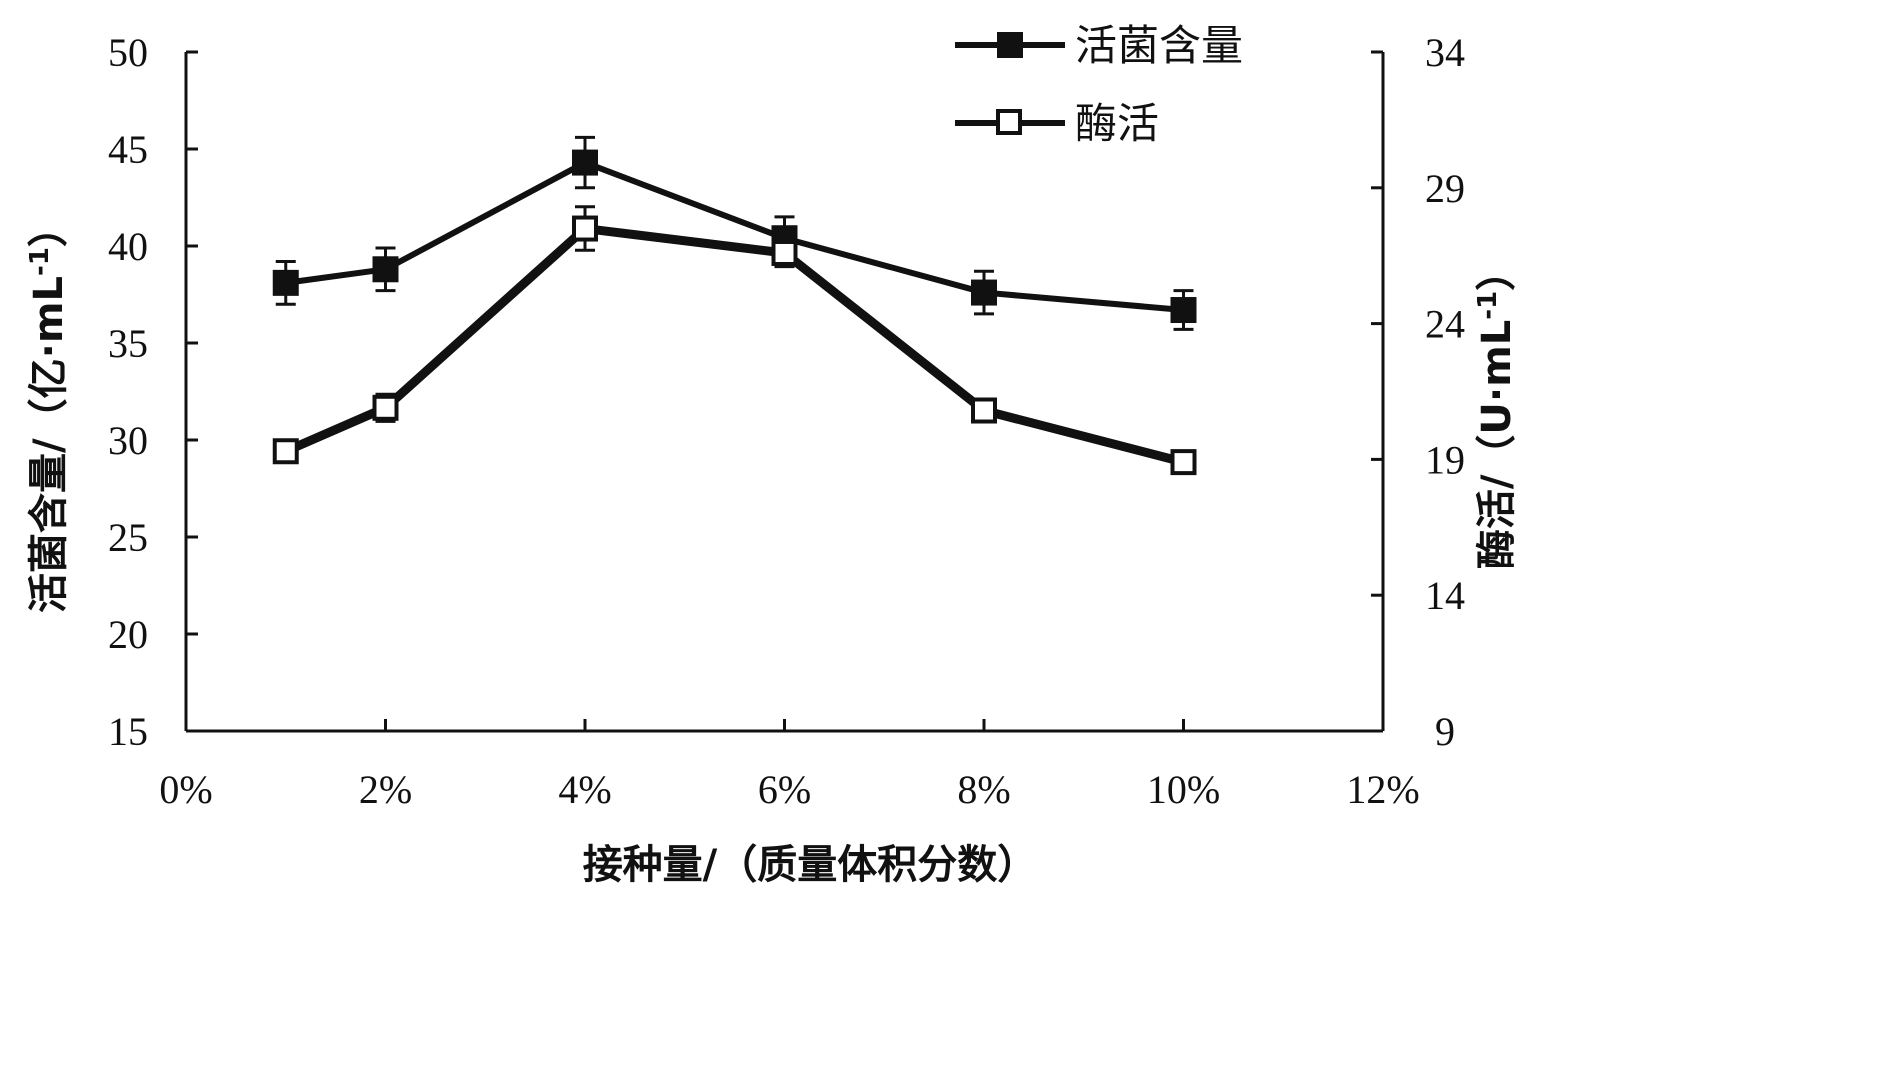 The height and width of the screenshot is (1090, 1890). What do you see at coordinates (185, 789) in the screenshot?
I see `x-tick-label: 0%` at bounding box center [185, 789].